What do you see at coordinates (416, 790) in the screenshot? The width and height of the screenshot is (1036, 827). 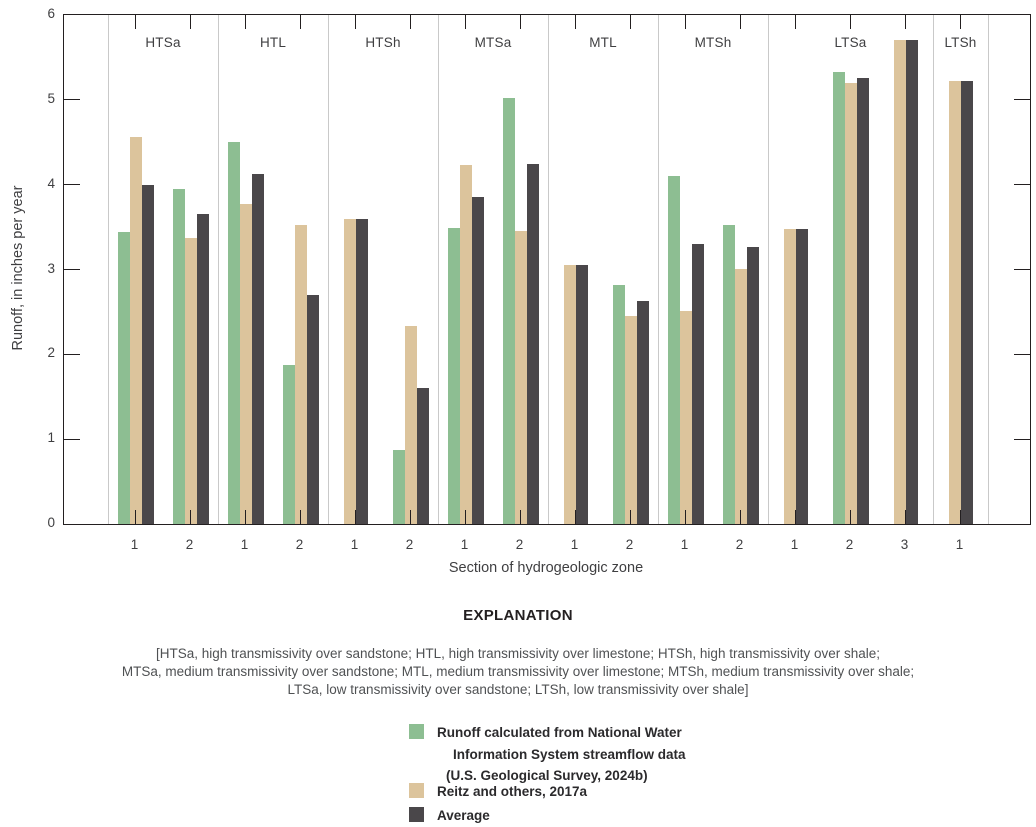 I see `reitz-swatch-icon` at bounding box center [416, 790].